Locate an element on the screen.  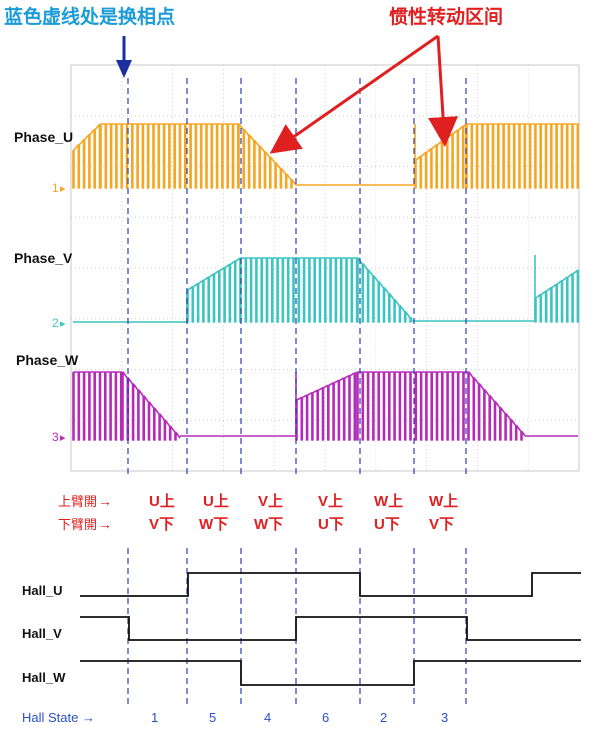
upper-arm-label: 上臂開 is located at coordinates (77, 501).